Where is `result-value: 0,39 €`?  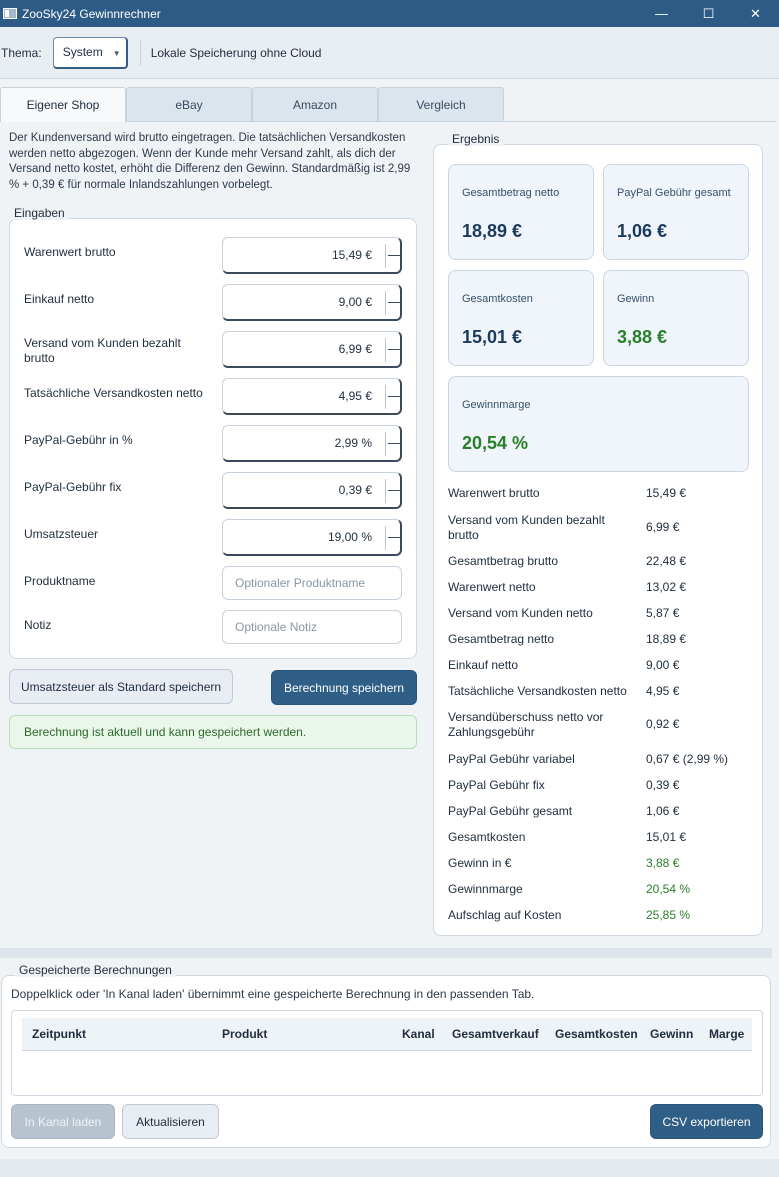 result-value: 0,39 € is located at coordinates (663, 785).